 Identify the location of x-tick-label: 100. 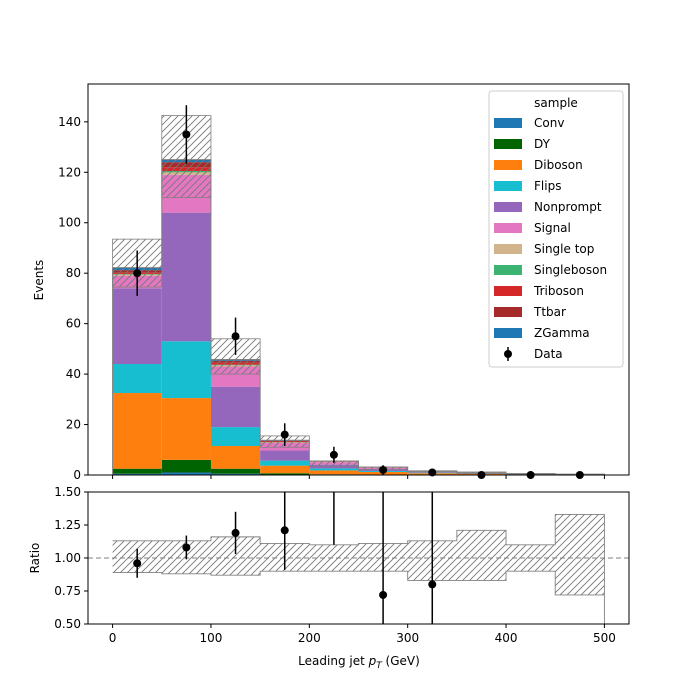
(211, 638).